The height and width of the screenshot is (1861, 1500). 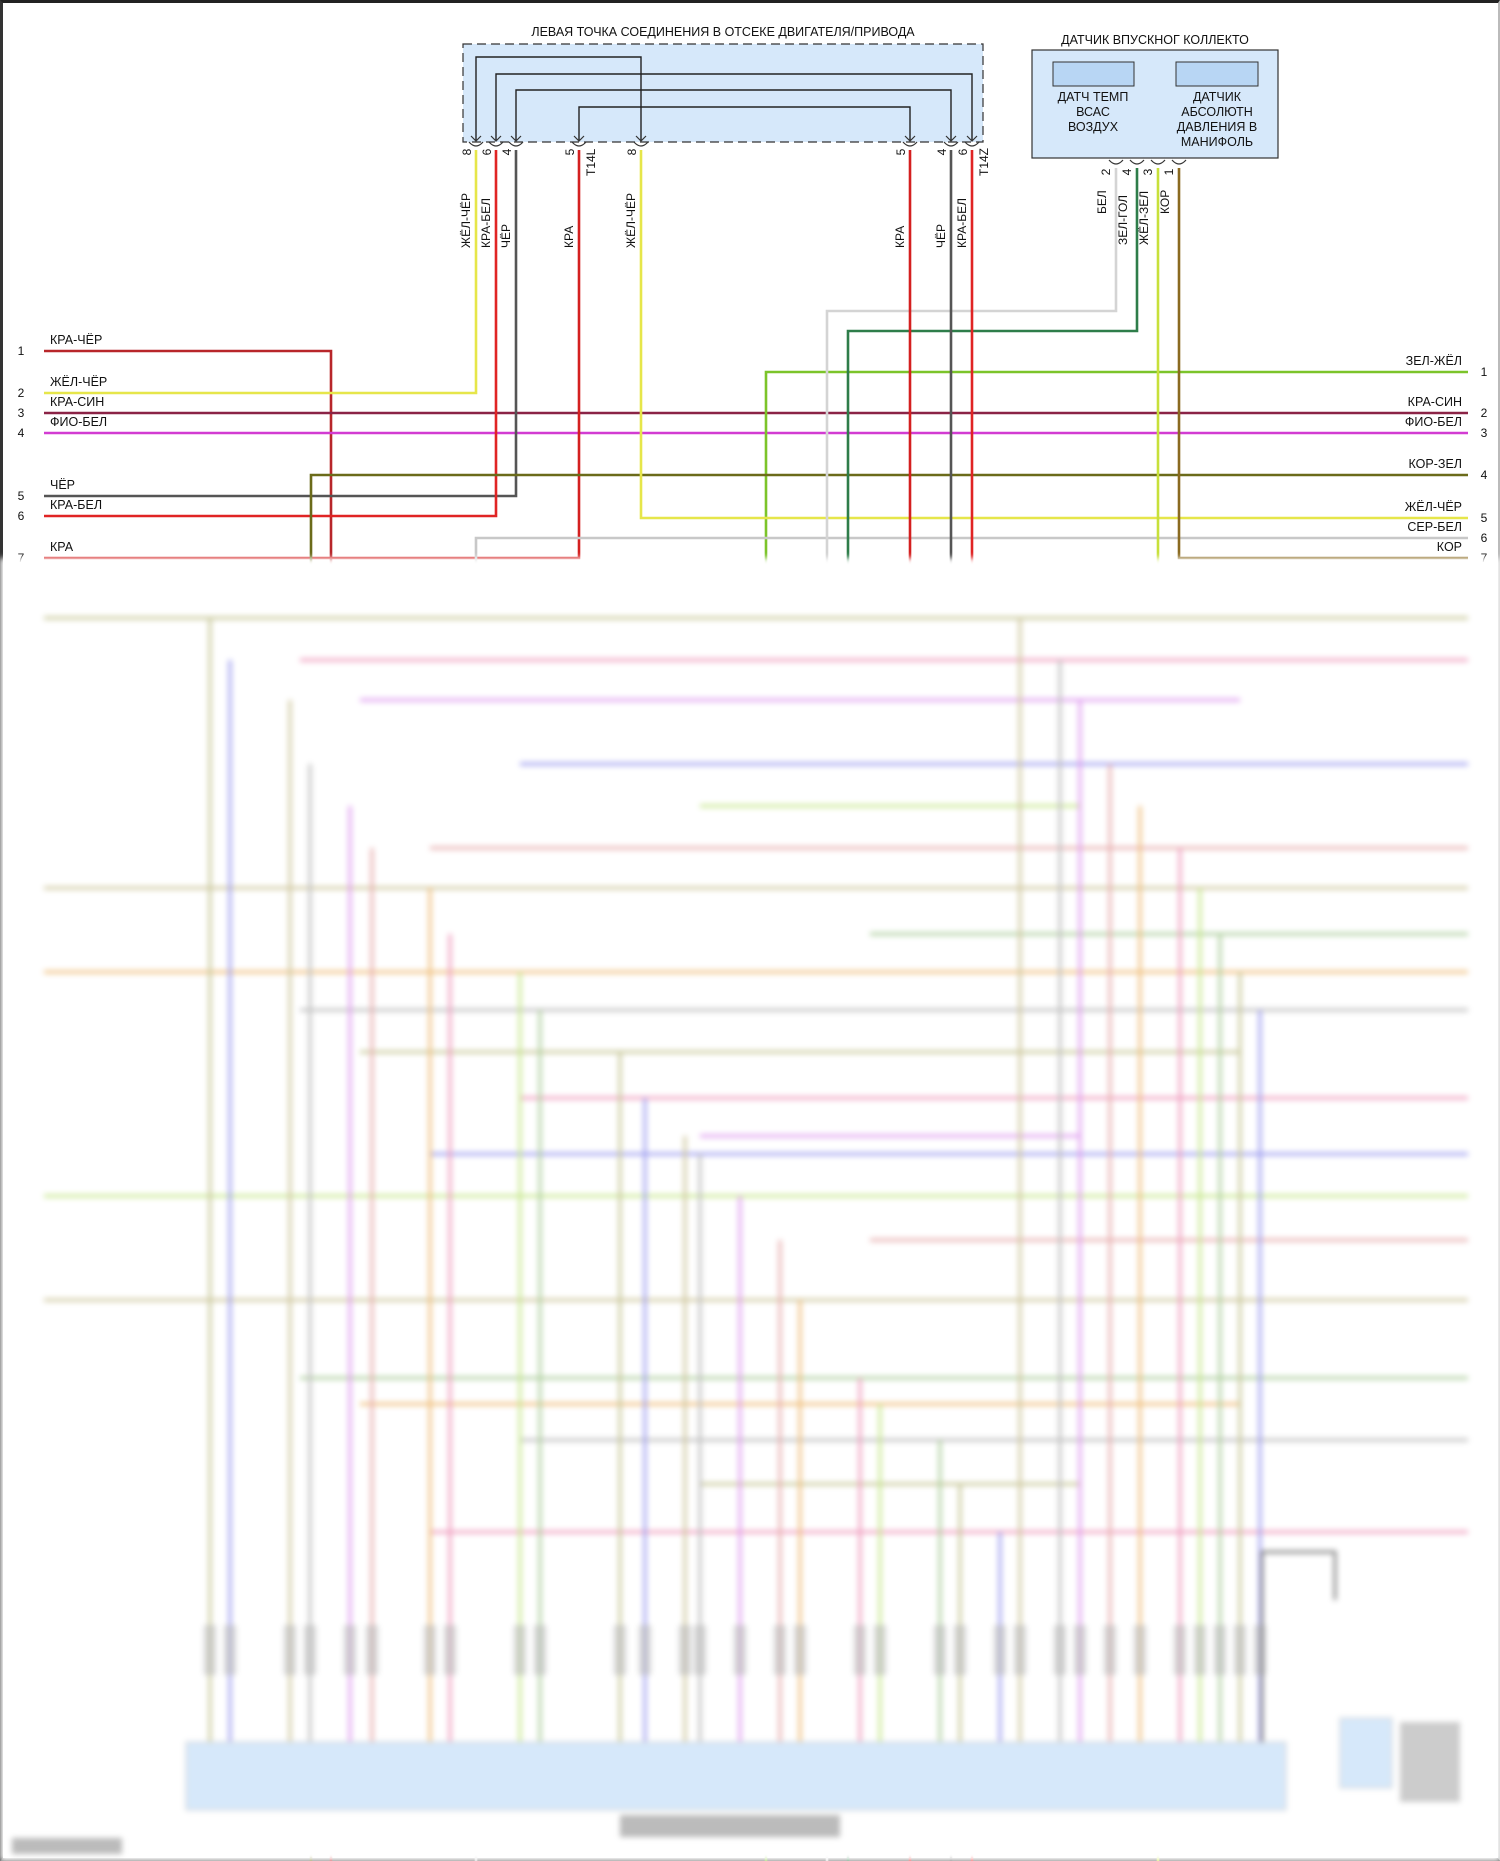 I want to click on sensor-wire-label: КОР, so click(x=1165, y=202).